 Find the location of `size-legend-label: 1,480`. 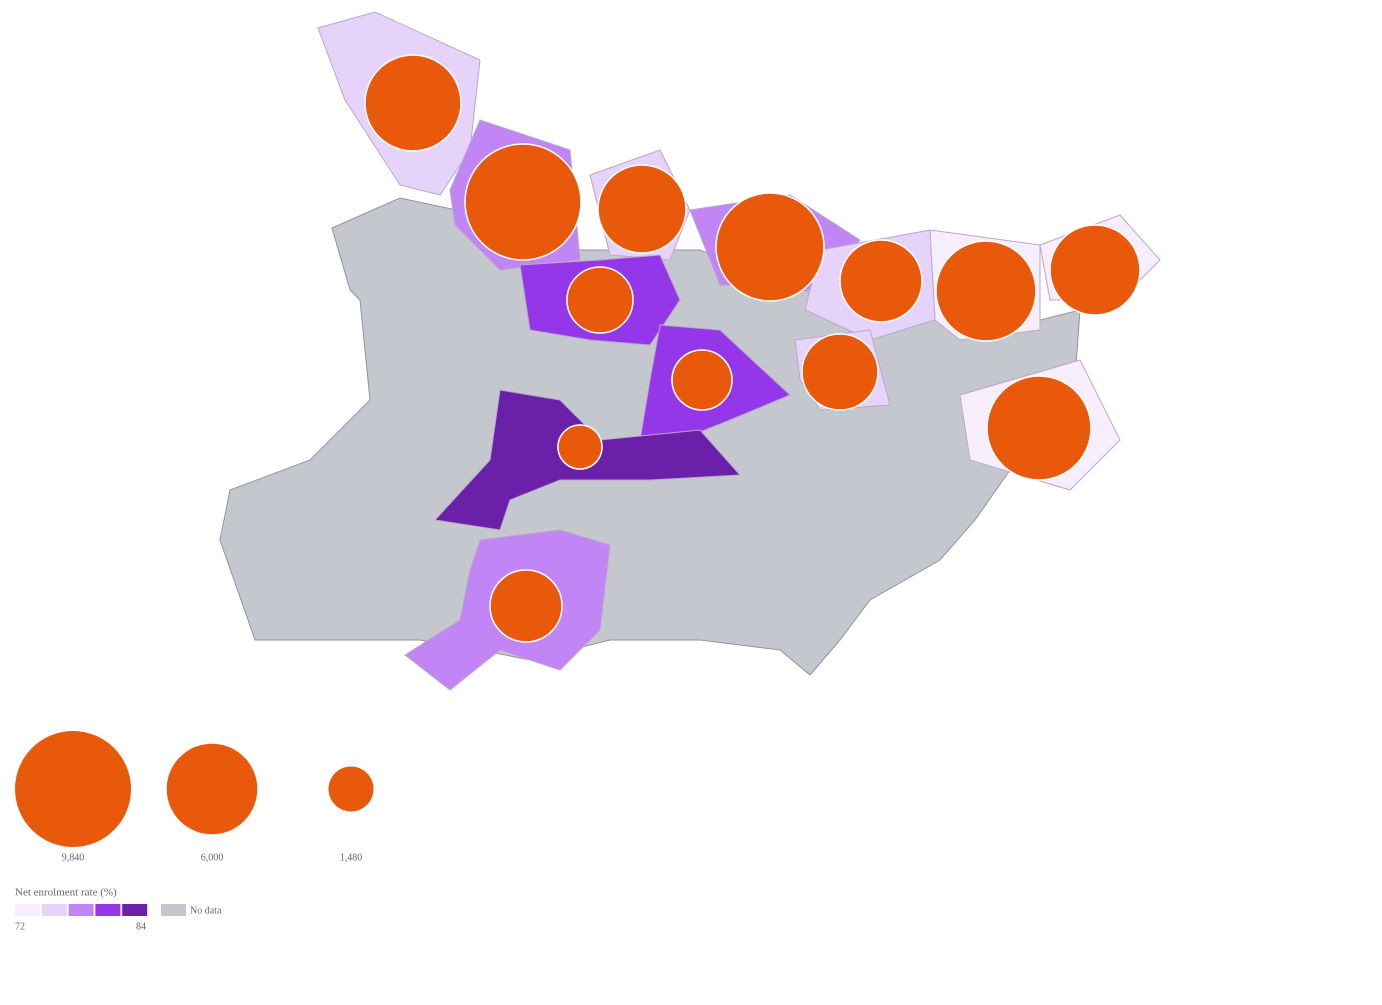

size-legend-label: 1,480 is located at coordinates (351, 857).